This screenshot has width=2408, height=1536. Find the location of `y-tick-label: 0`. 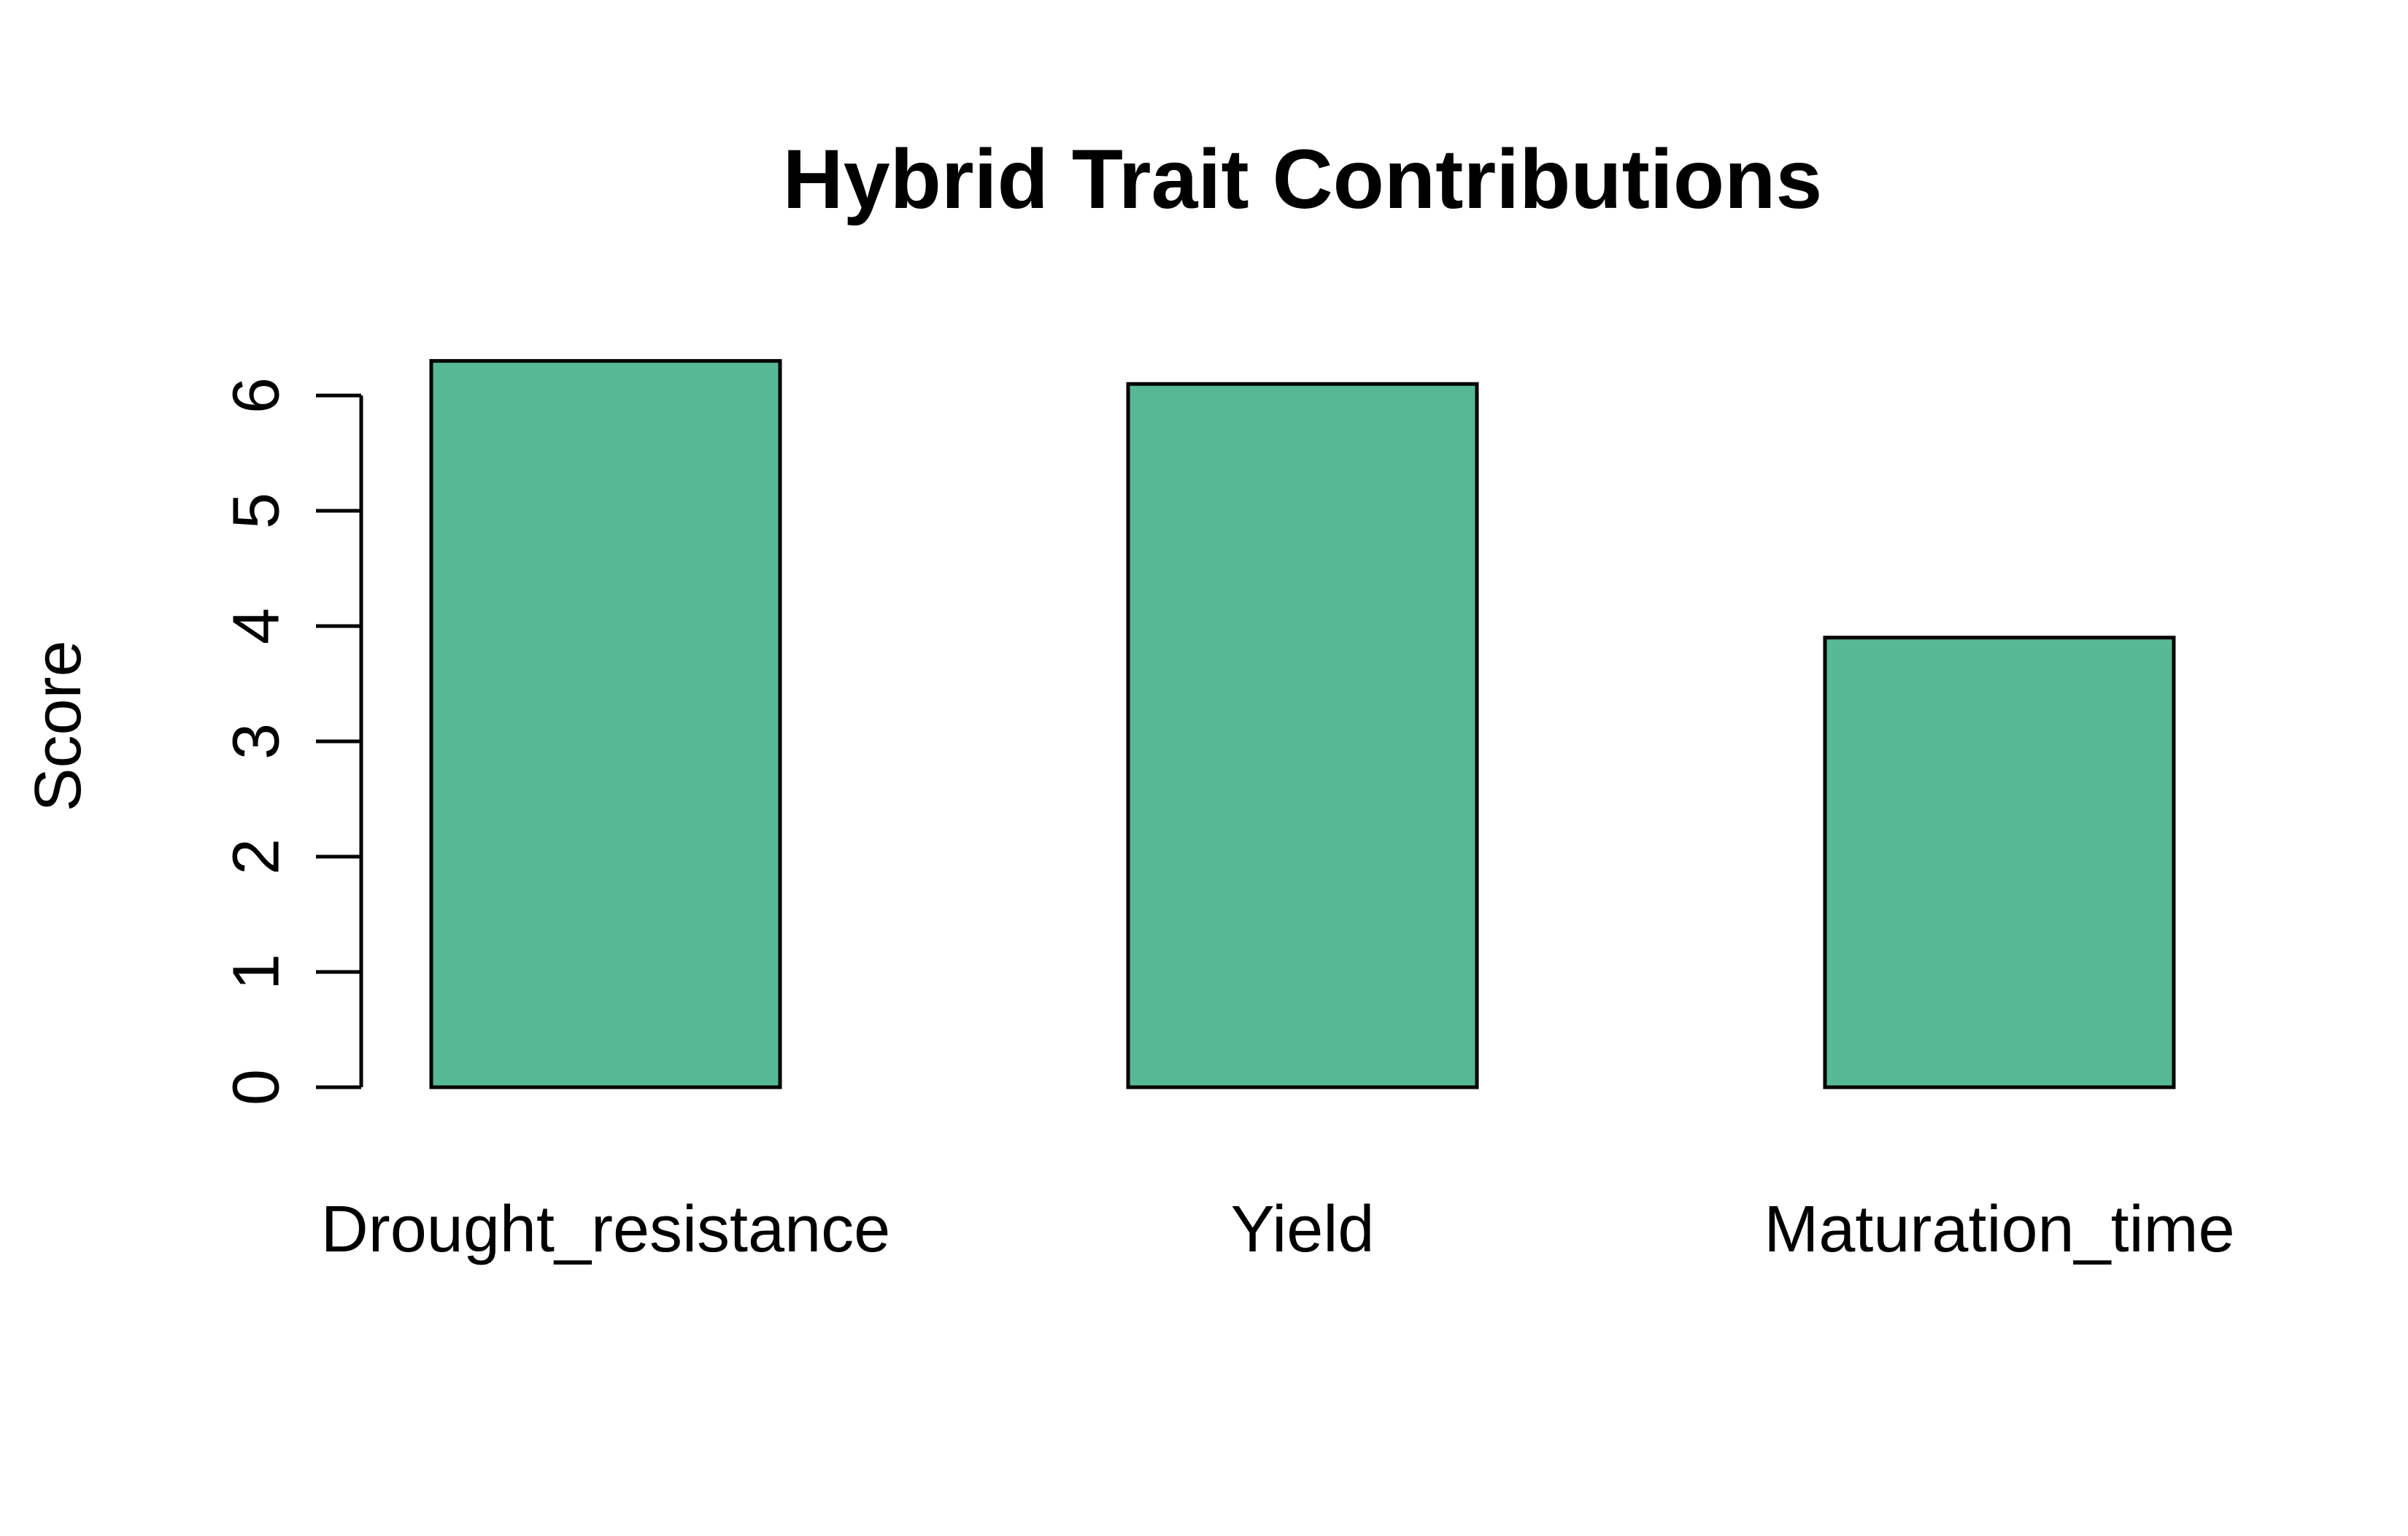

y-tick-label: 0 is located at coordinates (256, 1087).